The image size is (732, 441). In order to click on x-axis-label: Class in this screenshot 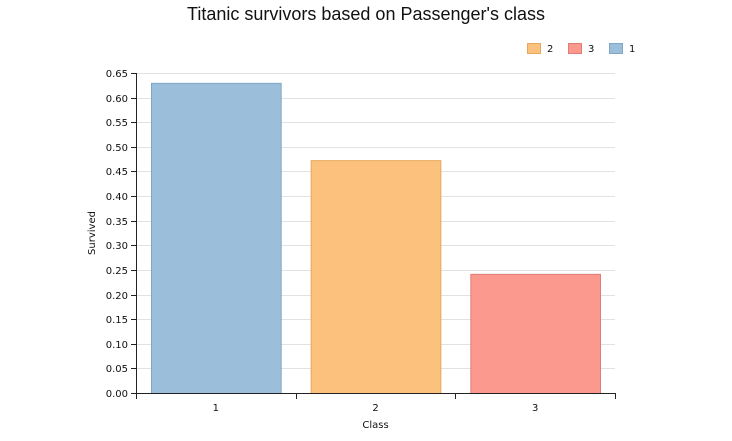, I will do `click(375, 425)`.